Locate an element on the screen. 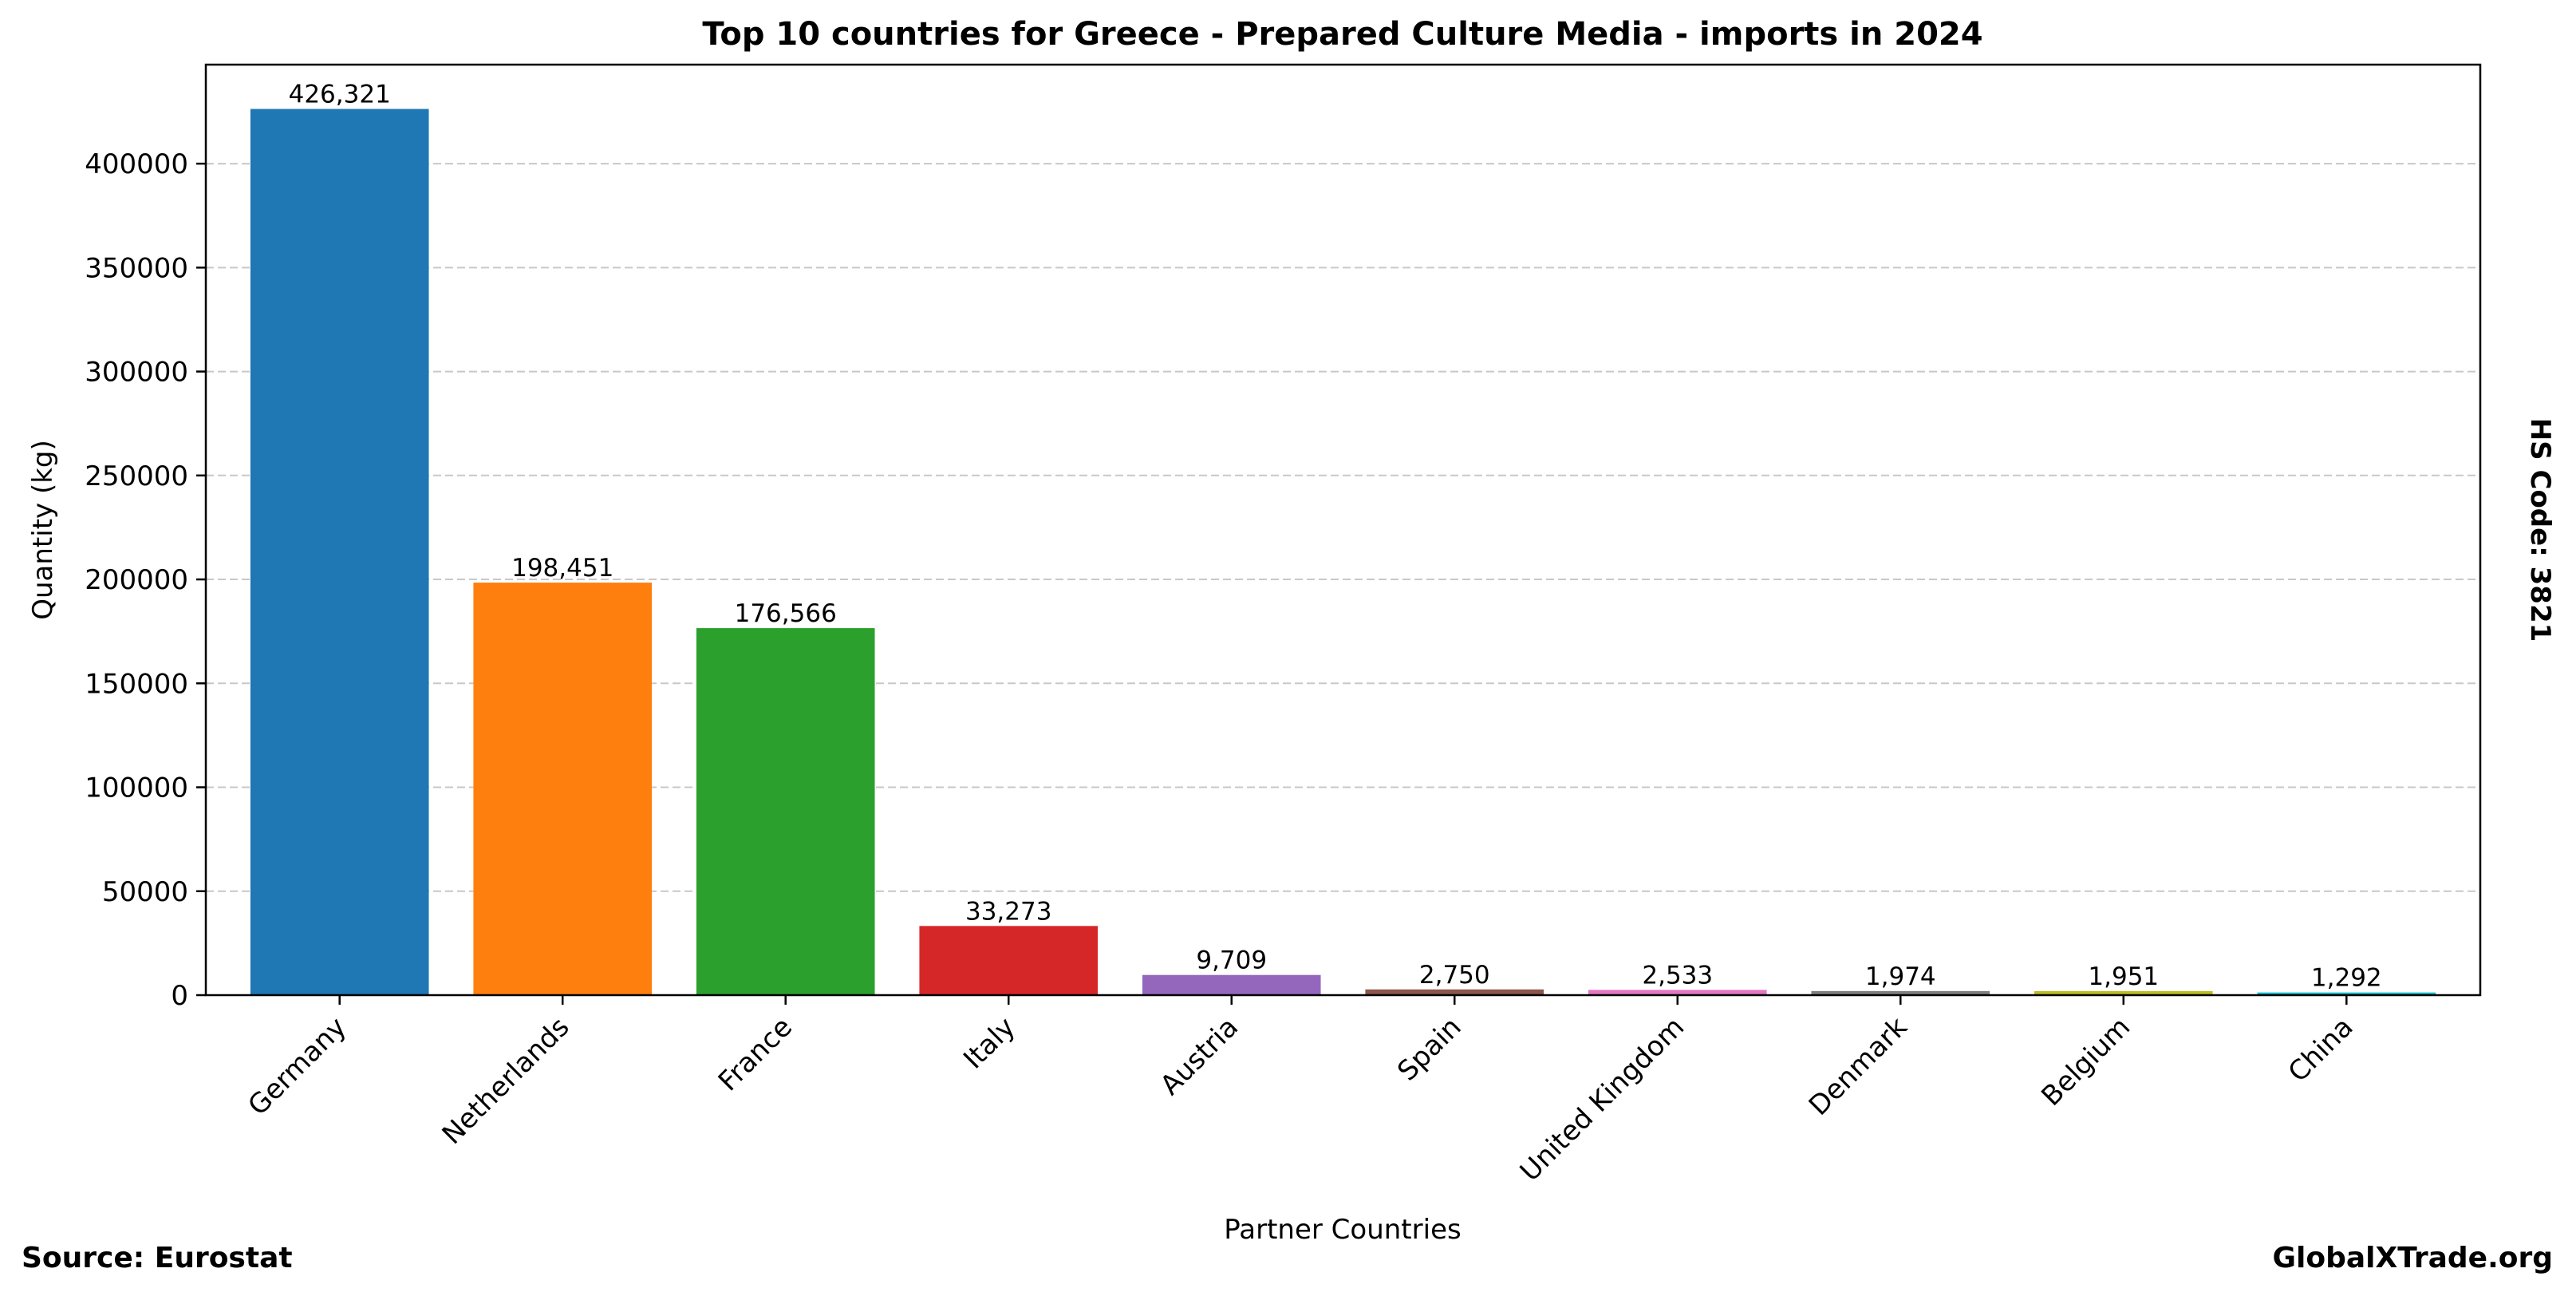  x-tick-label: China is located at coordinates (2321, 1050).